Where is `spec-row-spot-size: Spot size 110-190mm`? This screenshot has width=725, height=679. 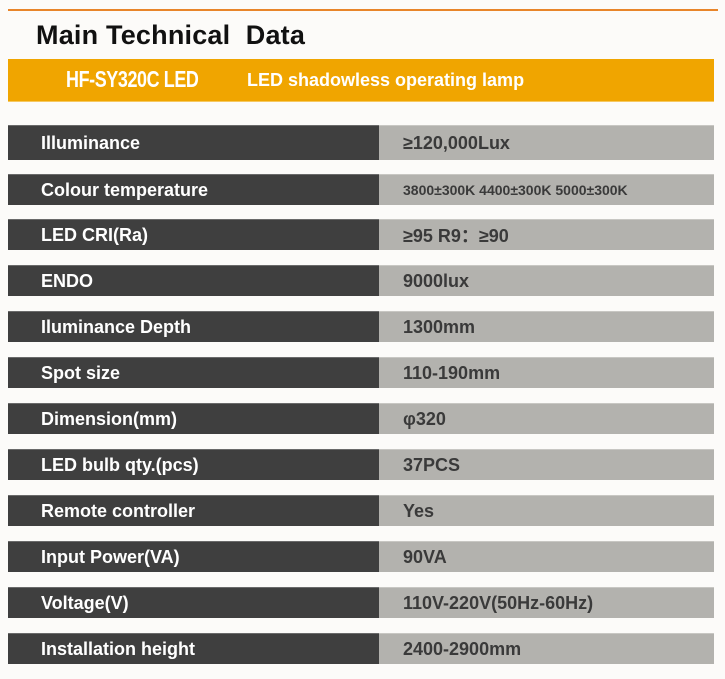 spec-row-spot-size: Spot size 110-190mm is located at coordinates (361, 372).